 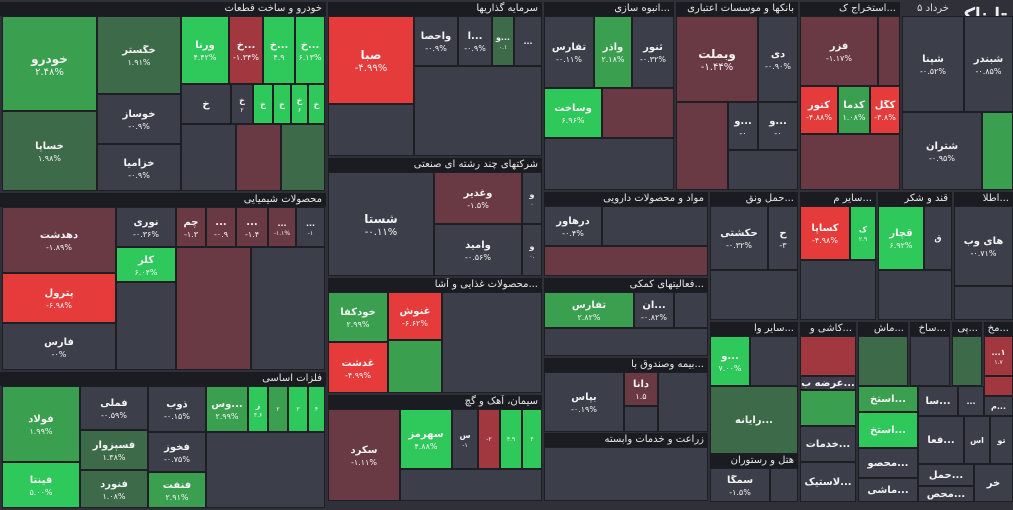 I want to click on stock-tile: ۳, so click(x=298, y=409).